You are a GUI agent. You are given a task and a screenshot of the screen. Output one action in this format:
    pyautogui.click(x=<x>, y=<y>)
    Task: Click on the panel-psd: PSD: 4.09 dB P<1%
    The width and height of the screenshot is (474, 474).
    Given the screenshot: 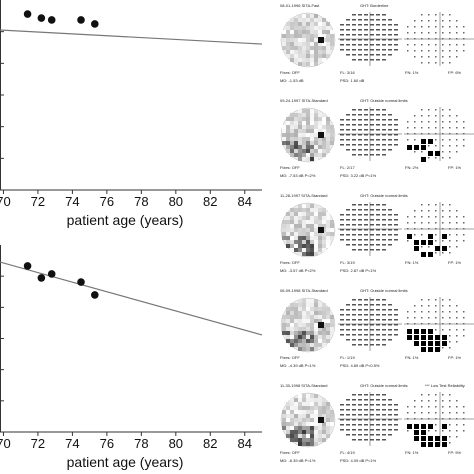 What is the action you would take?
    pyautogui.click(x=358, y=460)
    